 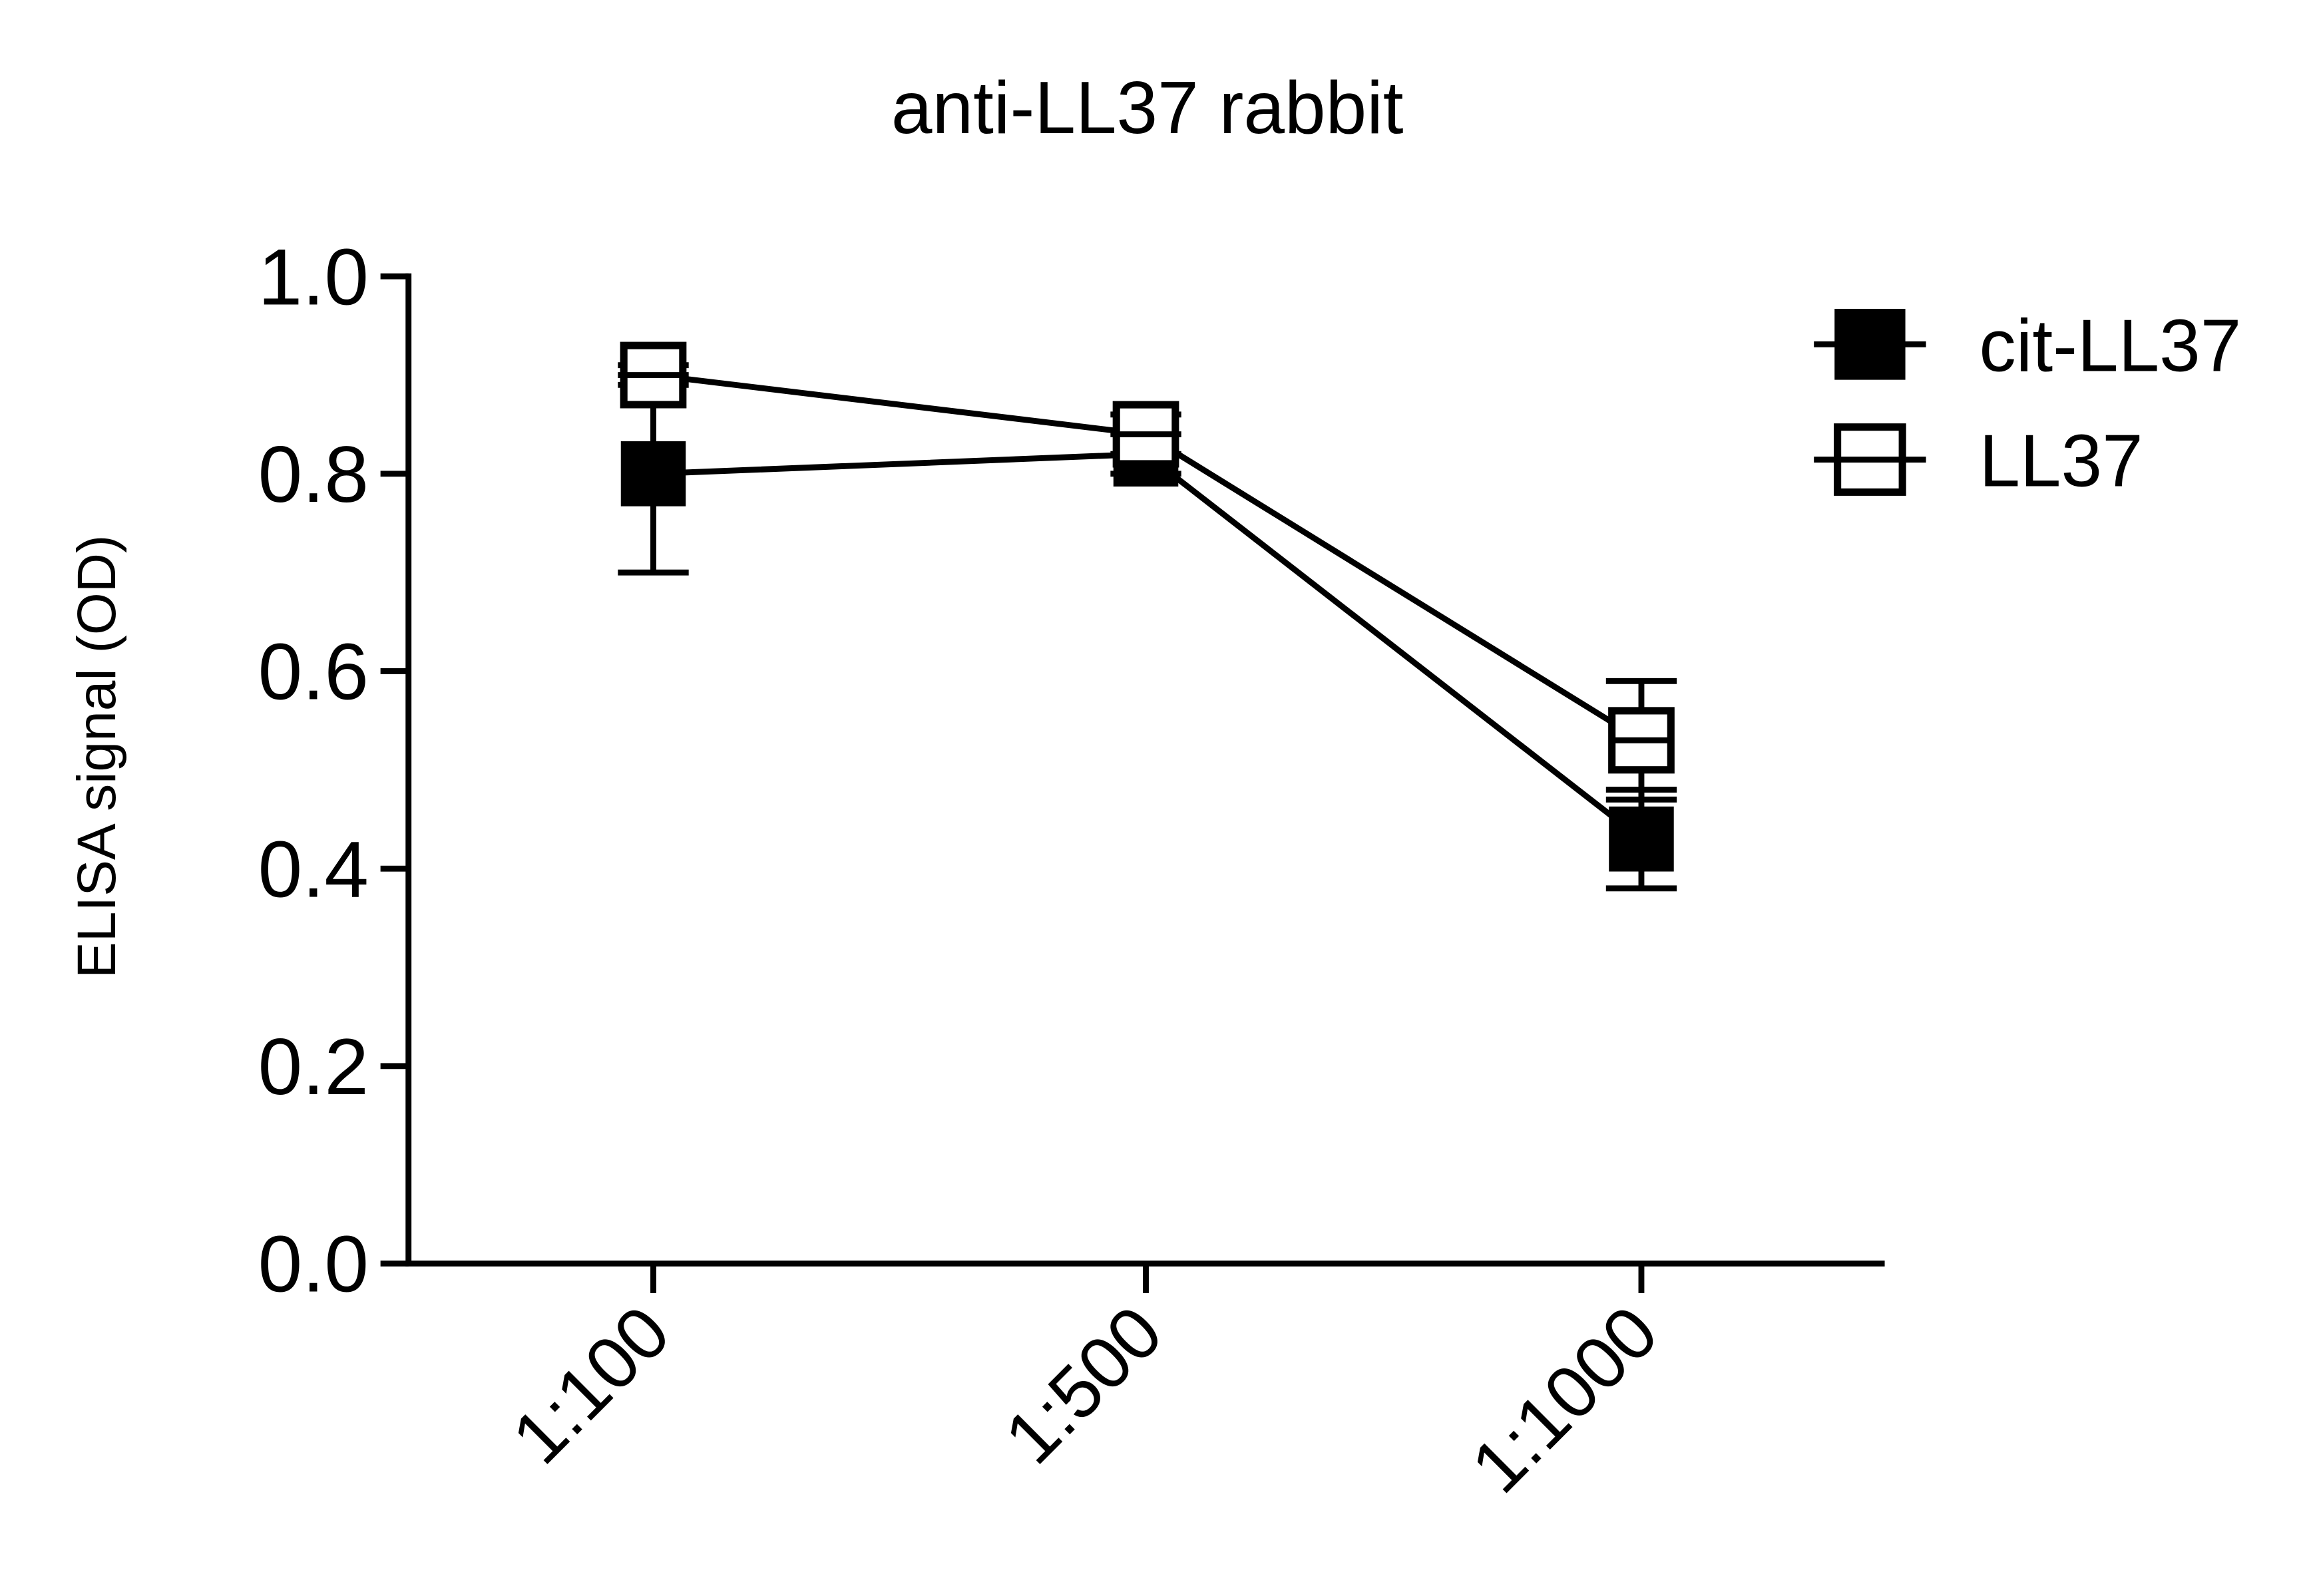 What do you see at coordinates (1084, 1385) in the screenshot?
I see `x-tick-label: 1:500` at bounding box center [1084, 1385].